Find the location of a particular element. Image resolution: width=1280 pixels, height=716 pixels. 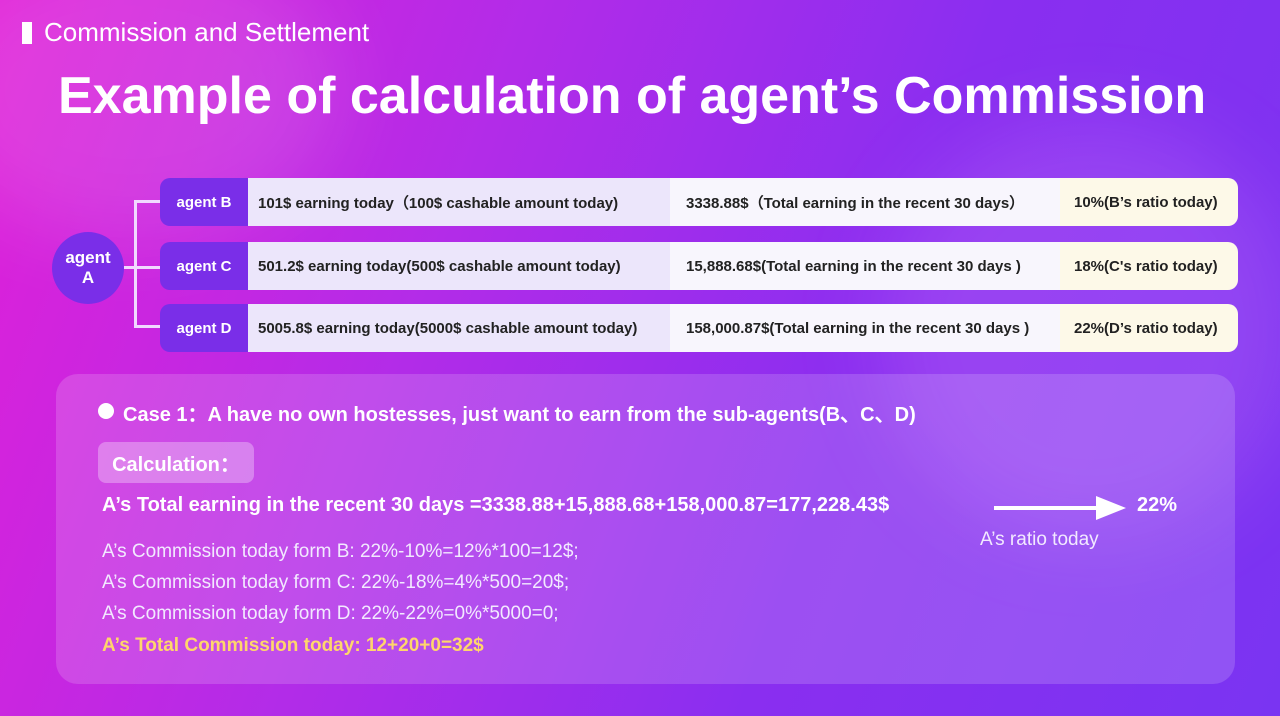

ratio: 18%(C's ratio today) is located at coordinates (1149, 266).